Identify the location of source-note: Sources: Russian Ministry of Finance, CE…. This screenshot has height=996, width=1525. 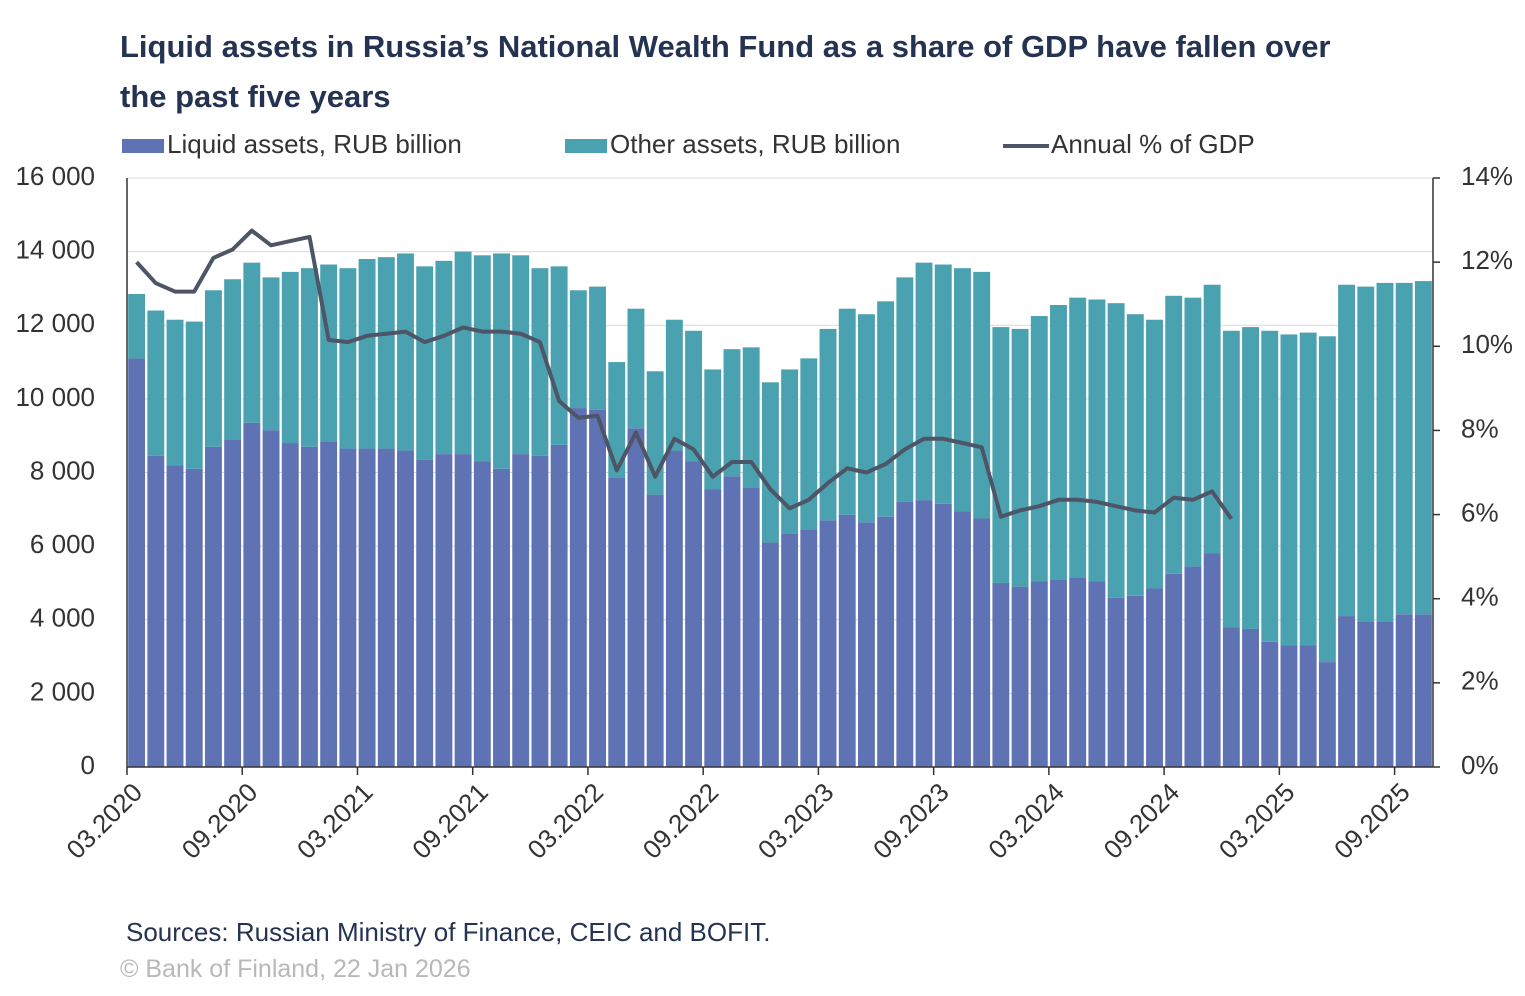
(448, 932).